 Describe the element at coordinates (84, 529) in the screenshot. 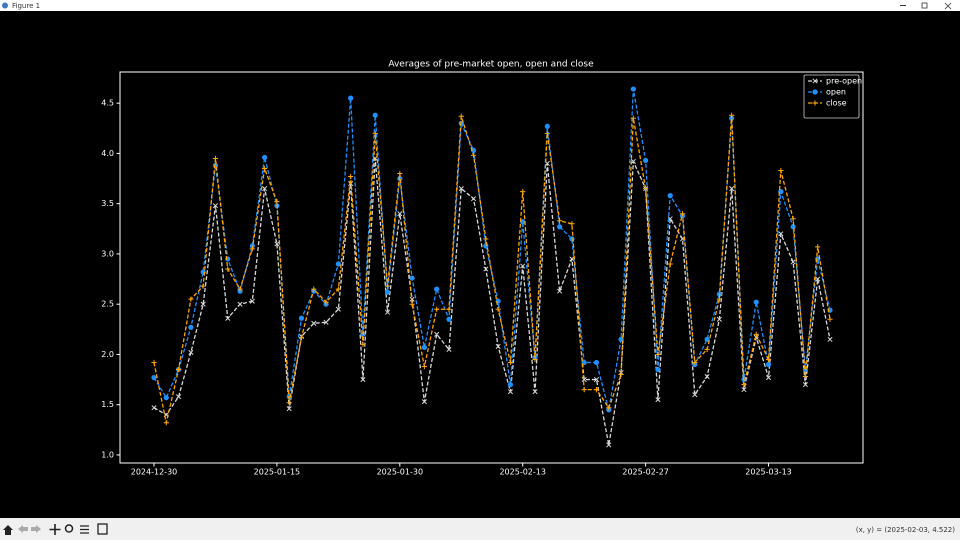

I see `configure-button` at that location.